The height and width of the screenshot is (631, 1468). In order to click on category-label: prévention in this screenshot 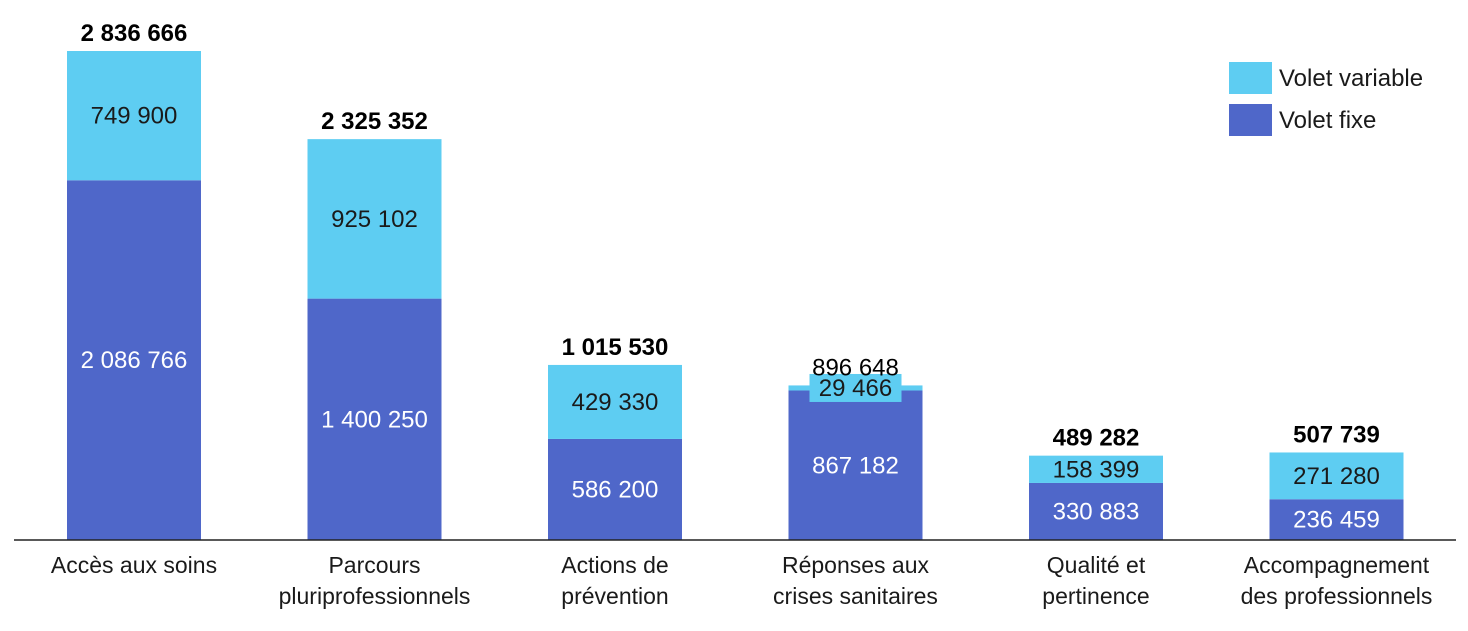, I will do `click(614, 596)`.